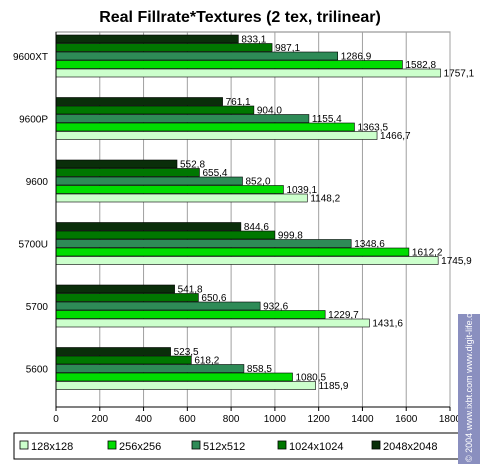 Image resolution: width=483 pixels, height=467 pixels. I want to click on data-label: 761,1, so click(238, 102).